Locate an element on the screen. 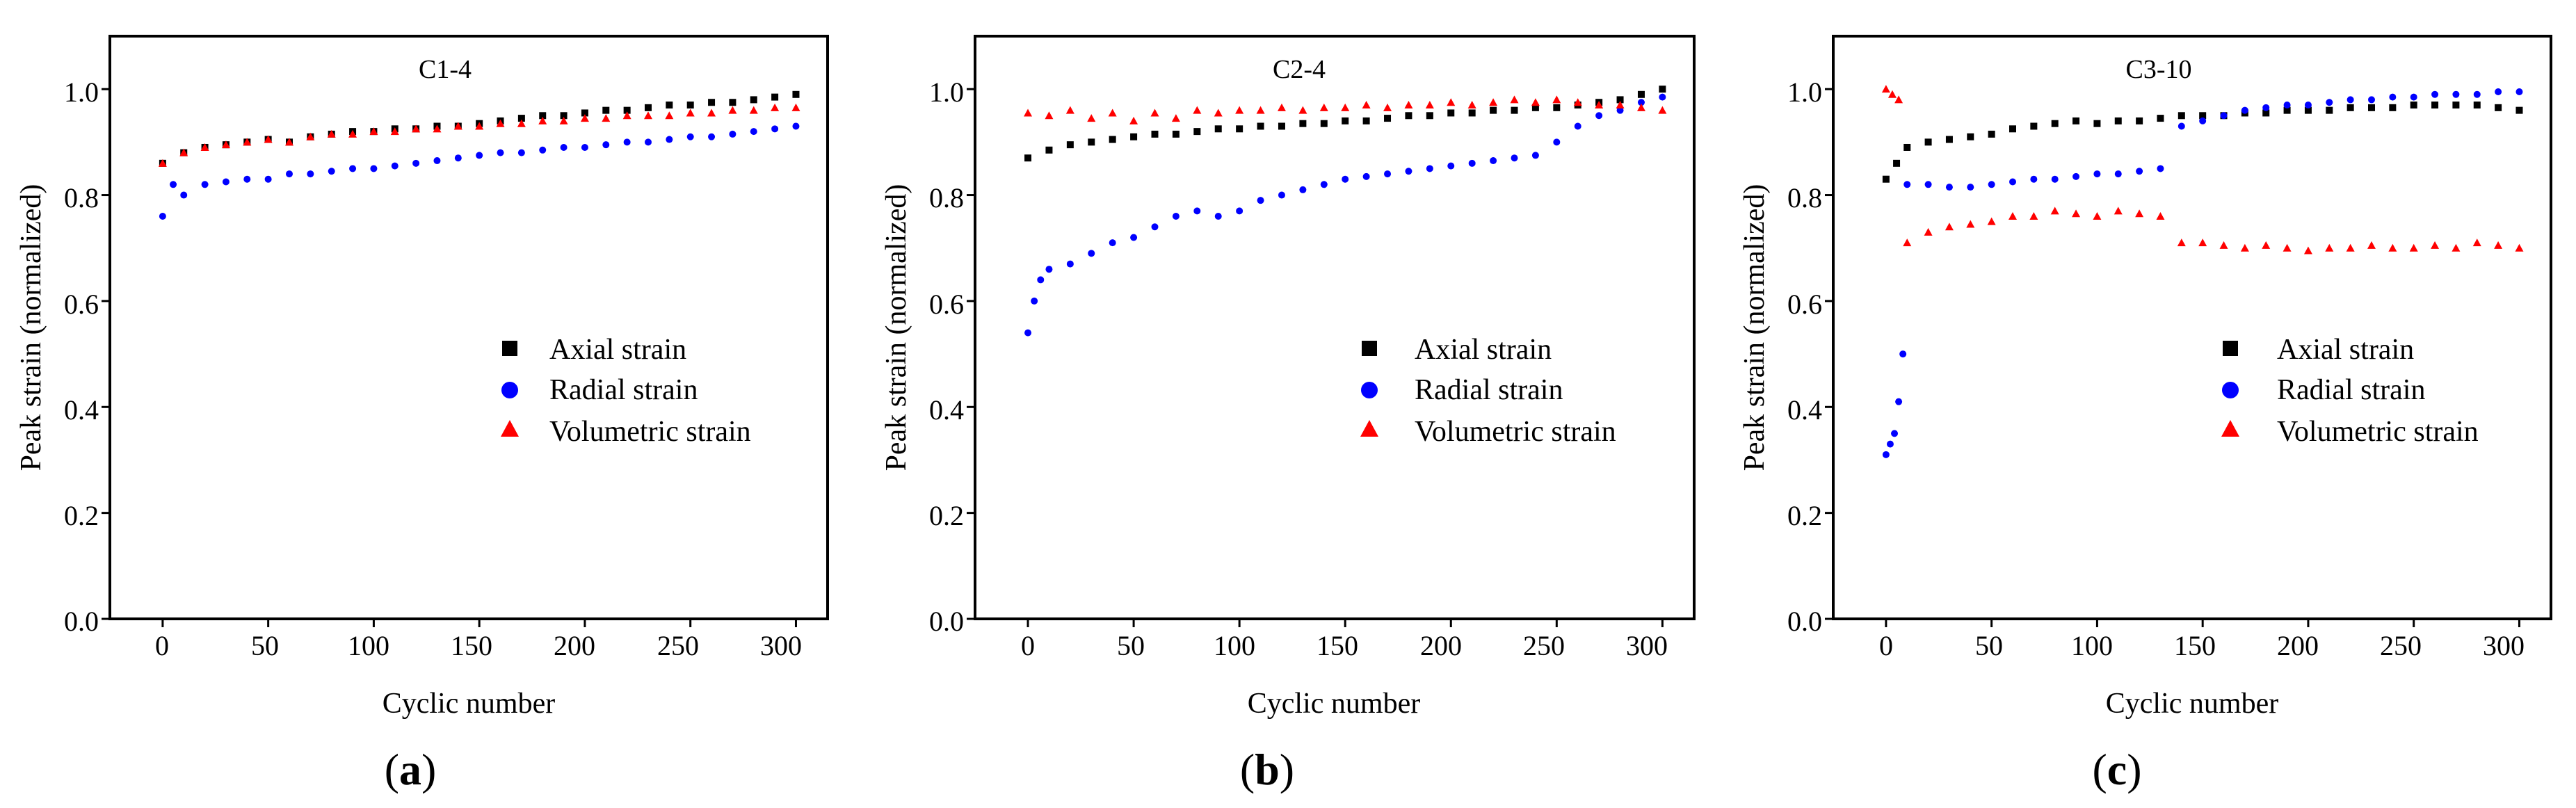 This screenshot has height=808, width=2576. chart-title-b: C2-4 is located at coordinates (1299, 69).